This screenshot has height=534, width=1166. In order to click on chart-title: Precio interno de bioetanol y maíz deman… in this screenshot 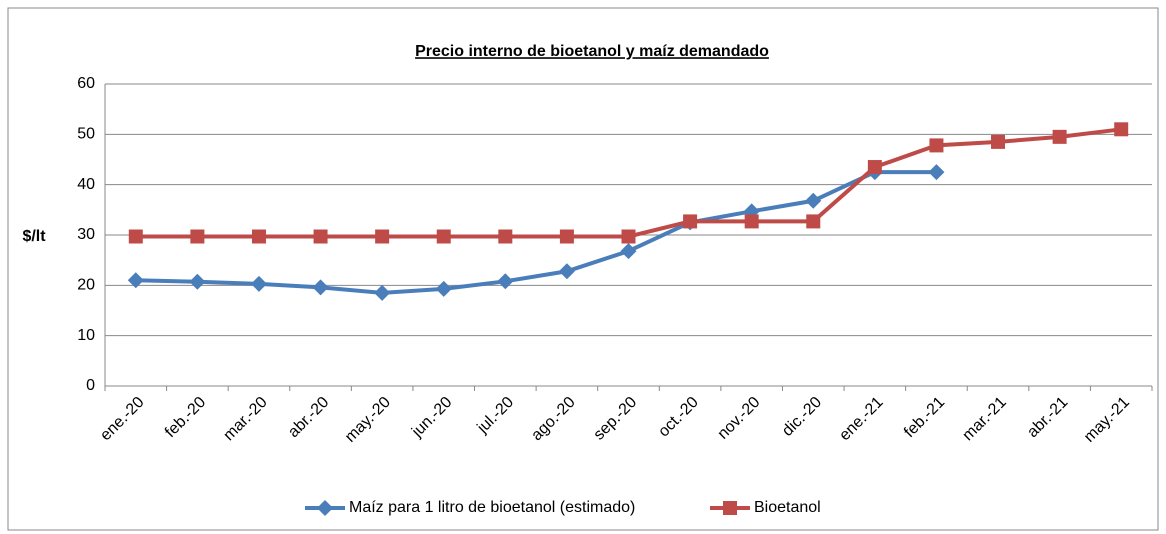, I will do `click(592, 51)`.